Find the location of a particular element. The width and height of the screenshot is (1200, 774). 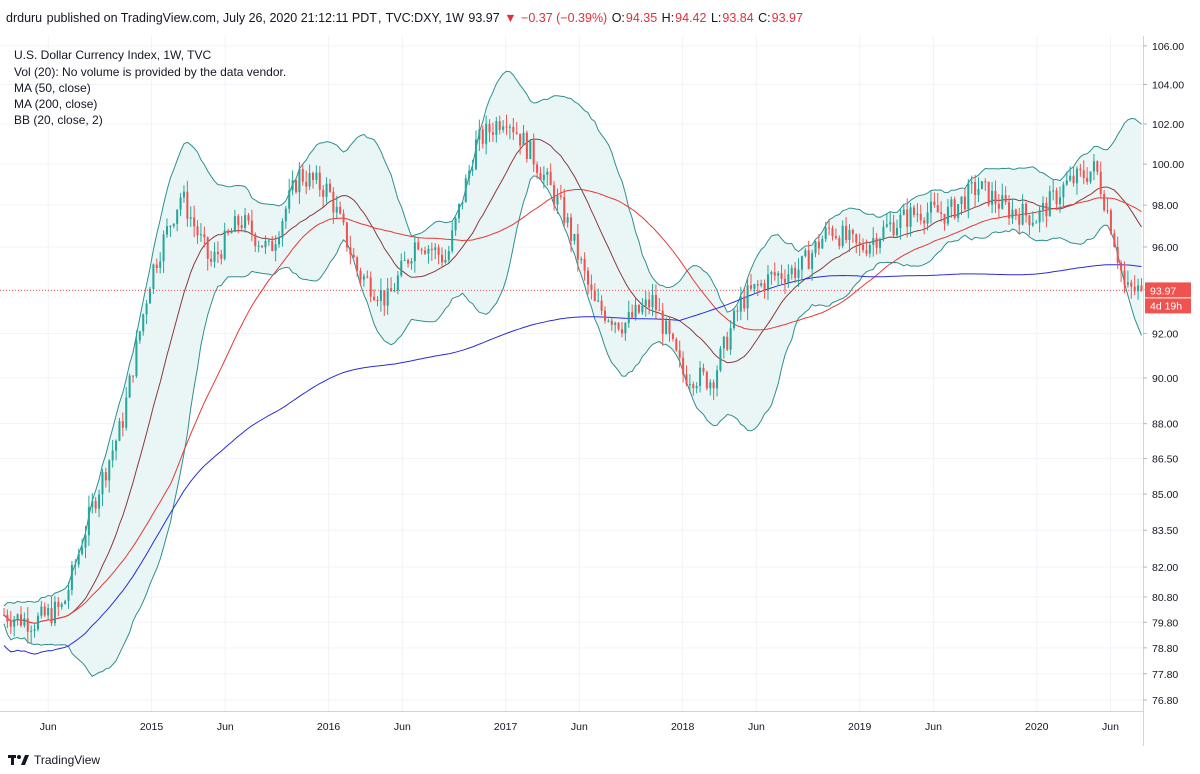

legend-ma50: MA (50, close) is located at coordinates (52, 88).